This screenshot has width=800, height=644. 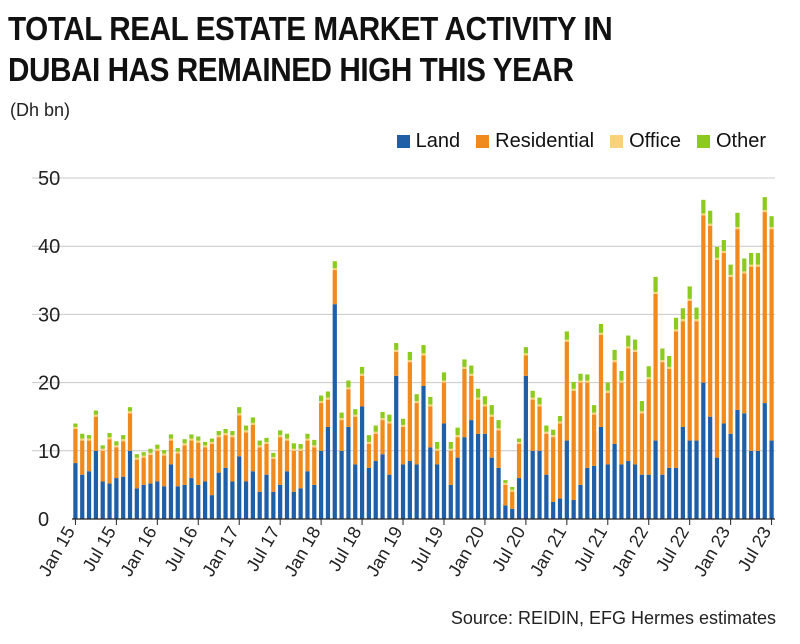 What do you see at coordinates (138, 551) in the screenshot?
I see `x-tick-label: Jan 16` at bounding box center [138, 551].